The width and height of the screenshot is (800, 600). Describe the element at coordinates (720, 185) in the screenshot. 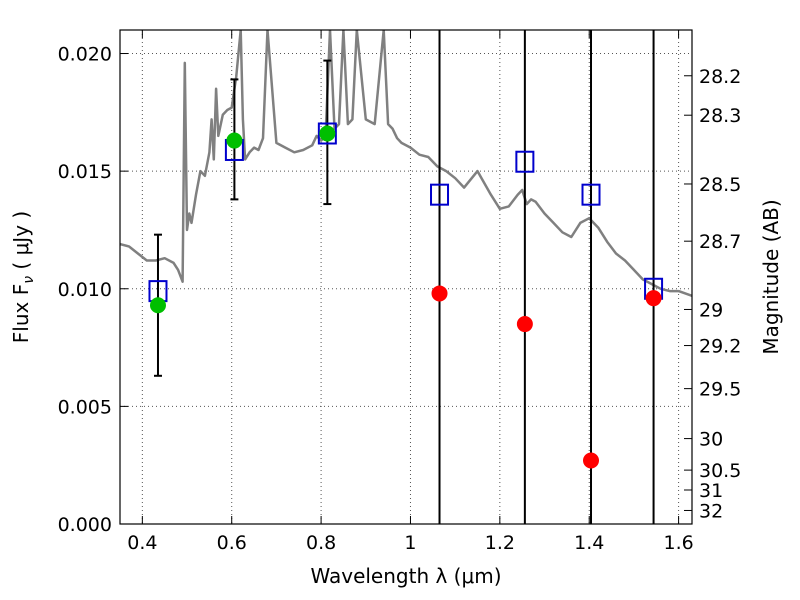

I see `mag-tick-label: 28.5` at that location.